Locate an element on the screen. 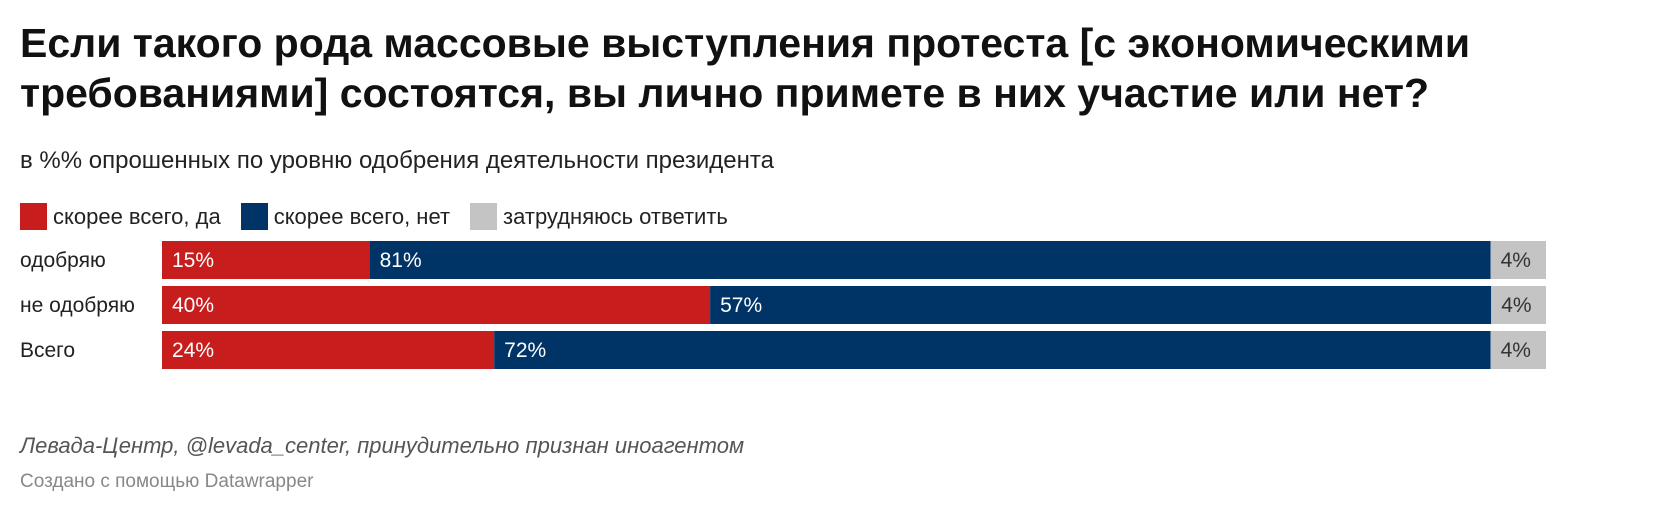 This screenshot has height=516, width=1664. legend-item-unsure: затрудняюсь ответить is located at coordinates (599, 216).